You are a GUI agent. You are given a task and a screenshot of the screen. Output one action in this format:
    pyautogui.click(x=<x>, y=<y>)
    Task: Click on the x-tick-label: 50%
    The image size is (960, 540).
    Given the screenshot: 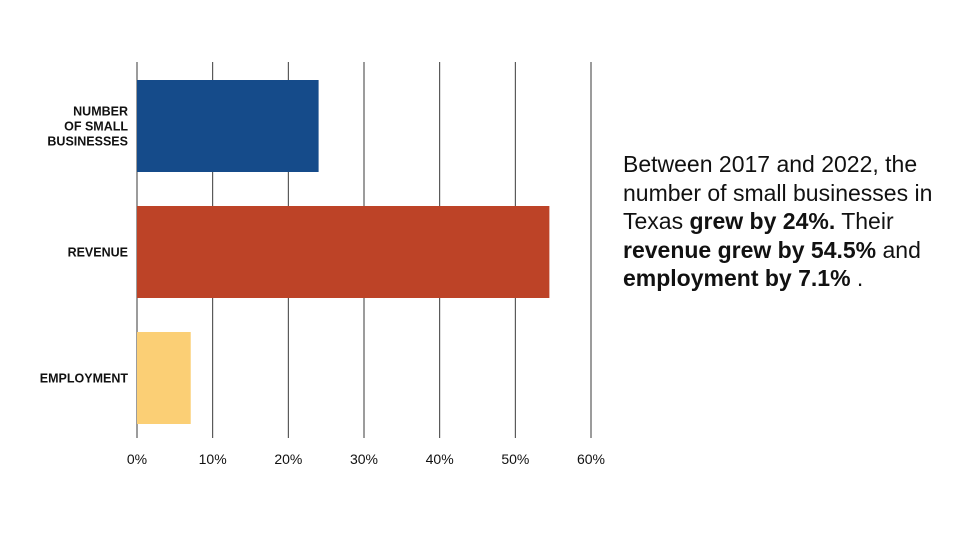 What is the action you would take?
    pyautogui.click(x=515, y=459)
    